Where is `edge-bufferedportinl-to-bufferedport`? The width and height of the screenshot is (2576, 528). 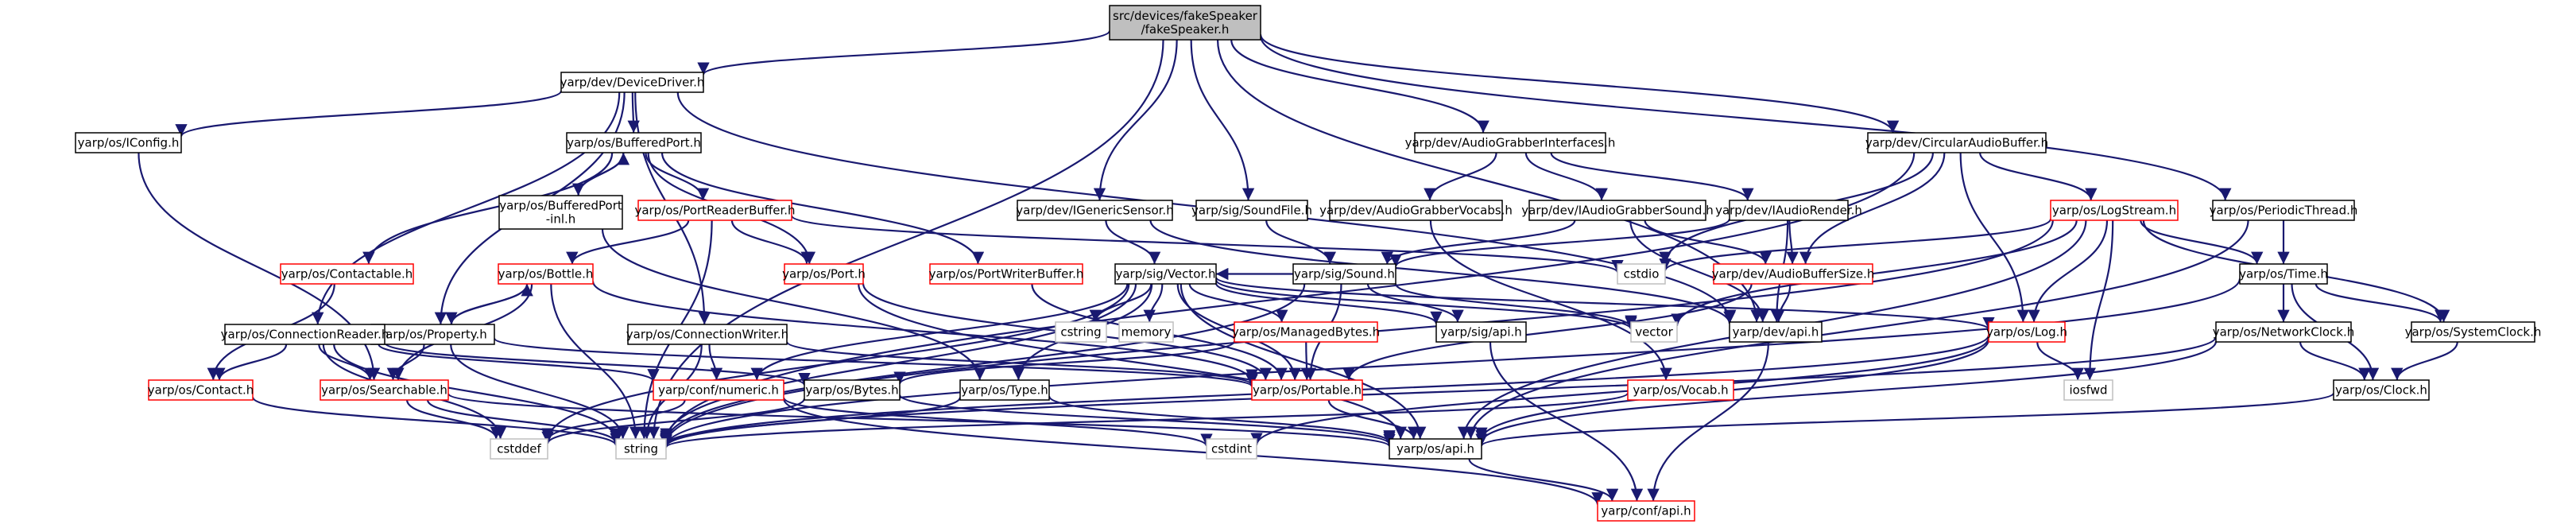 edge-bufferedportinl-to-bufferedport is located at coordinates (603, 174).